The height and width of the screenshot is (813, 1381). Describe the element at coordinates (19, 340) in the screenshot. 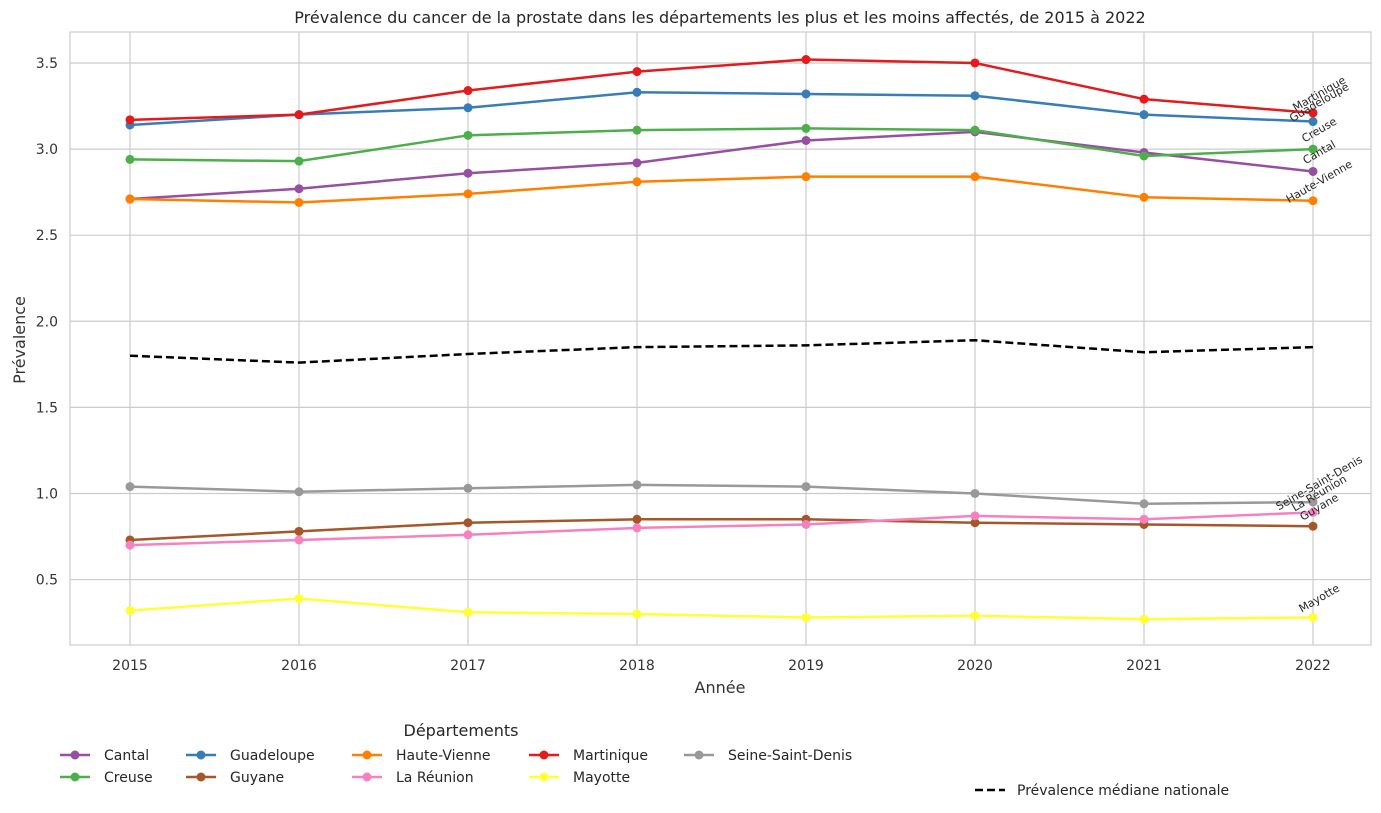

I see `y-axis-label: Prévalence` at that location.